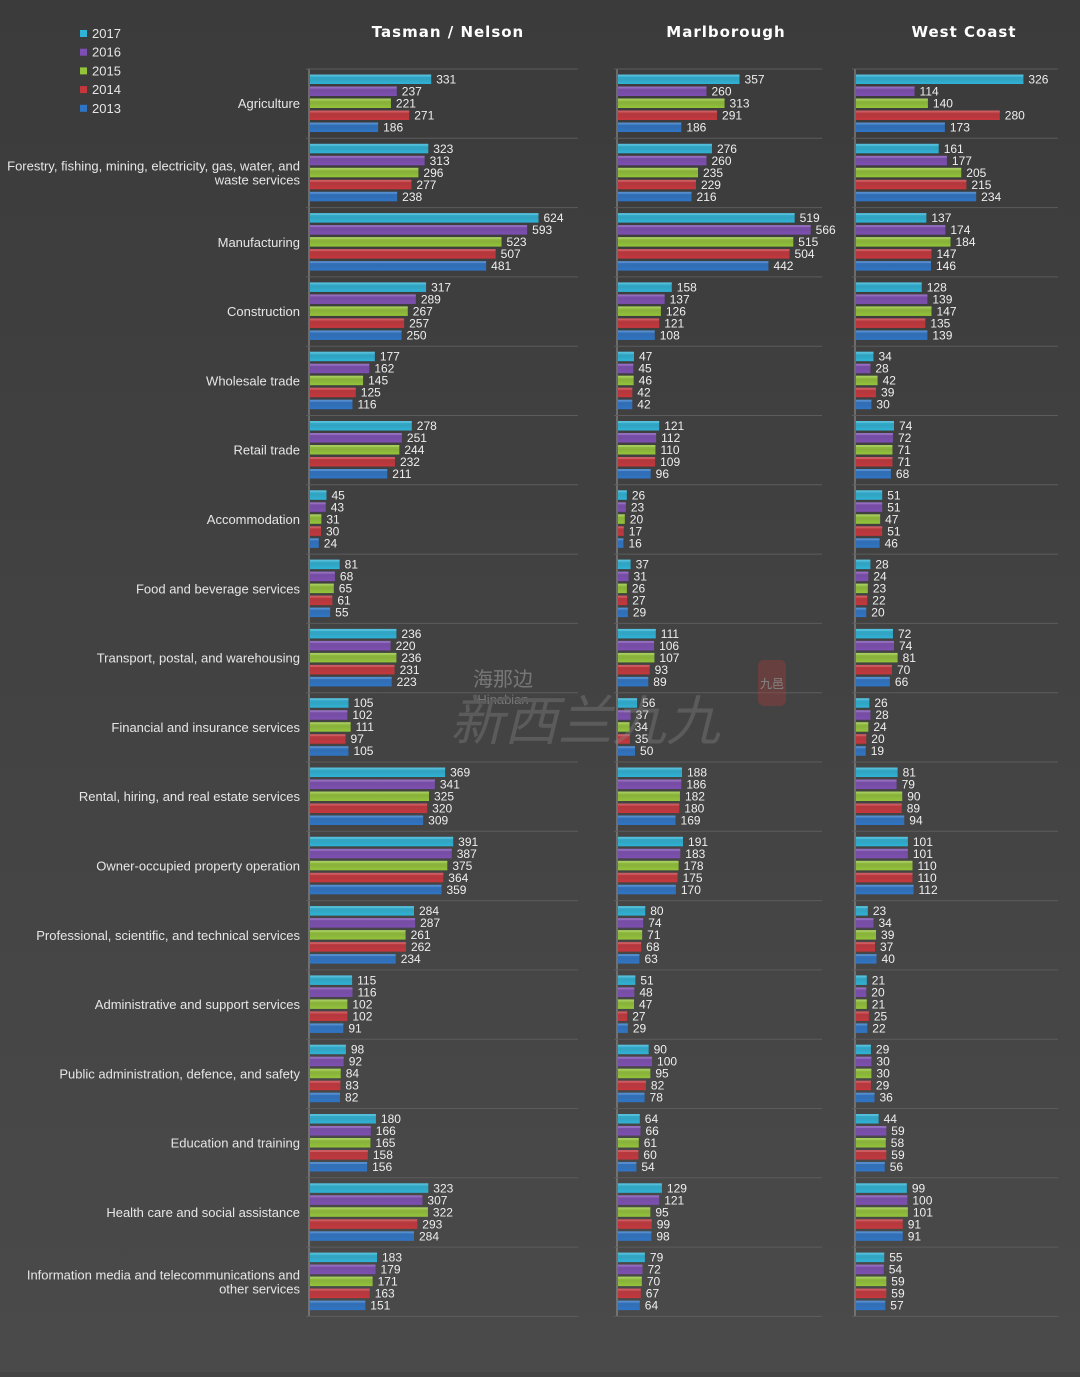  Describe the element at coordinates (502, 699) in the screenshot. I see `watermark-text-en: Hinabian` at that location.